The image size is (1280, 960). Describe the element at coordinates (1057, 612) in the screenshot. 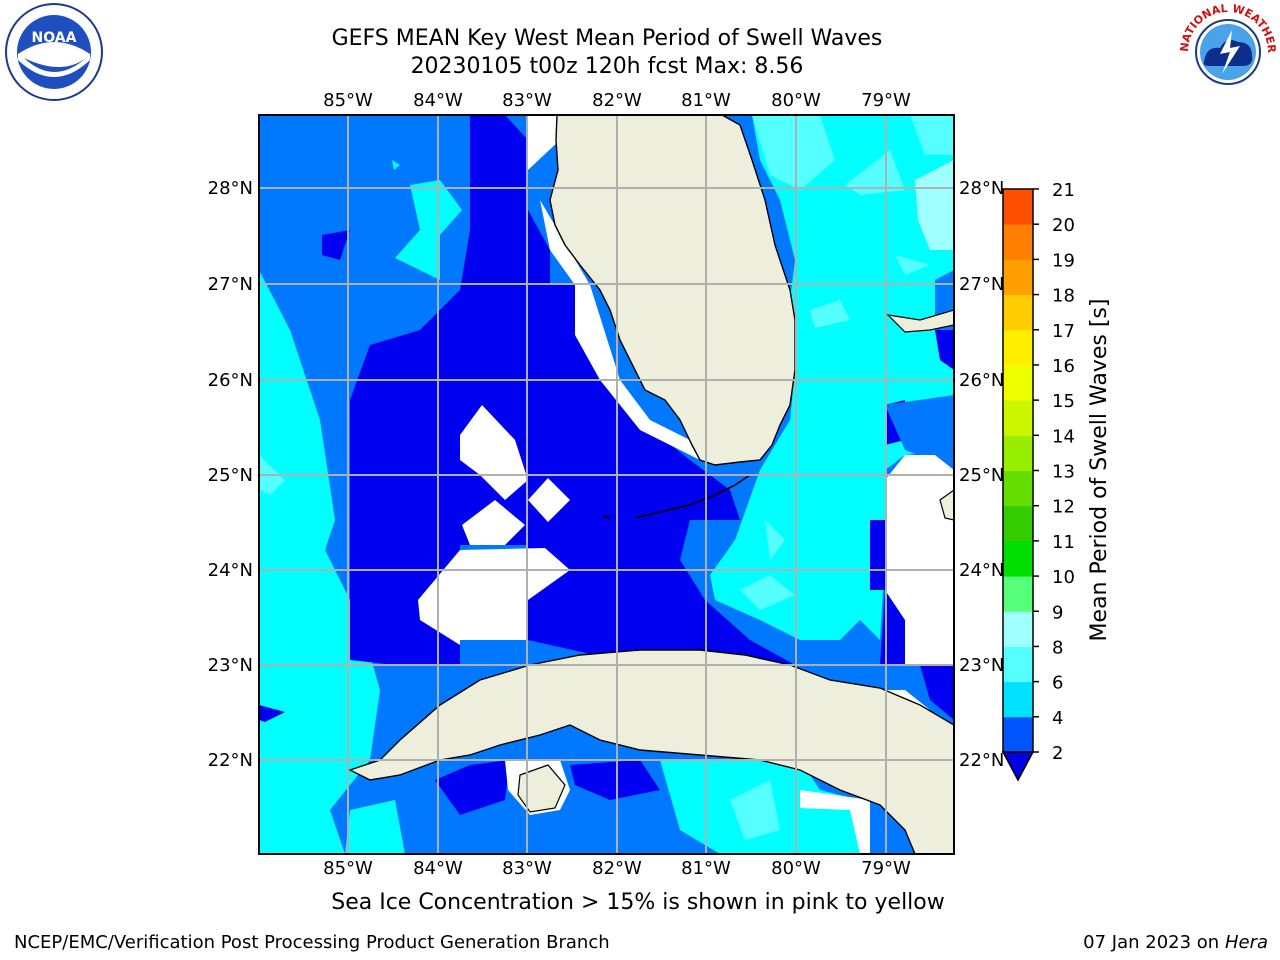

I see `colorbar-tick-label: 9` at that location.